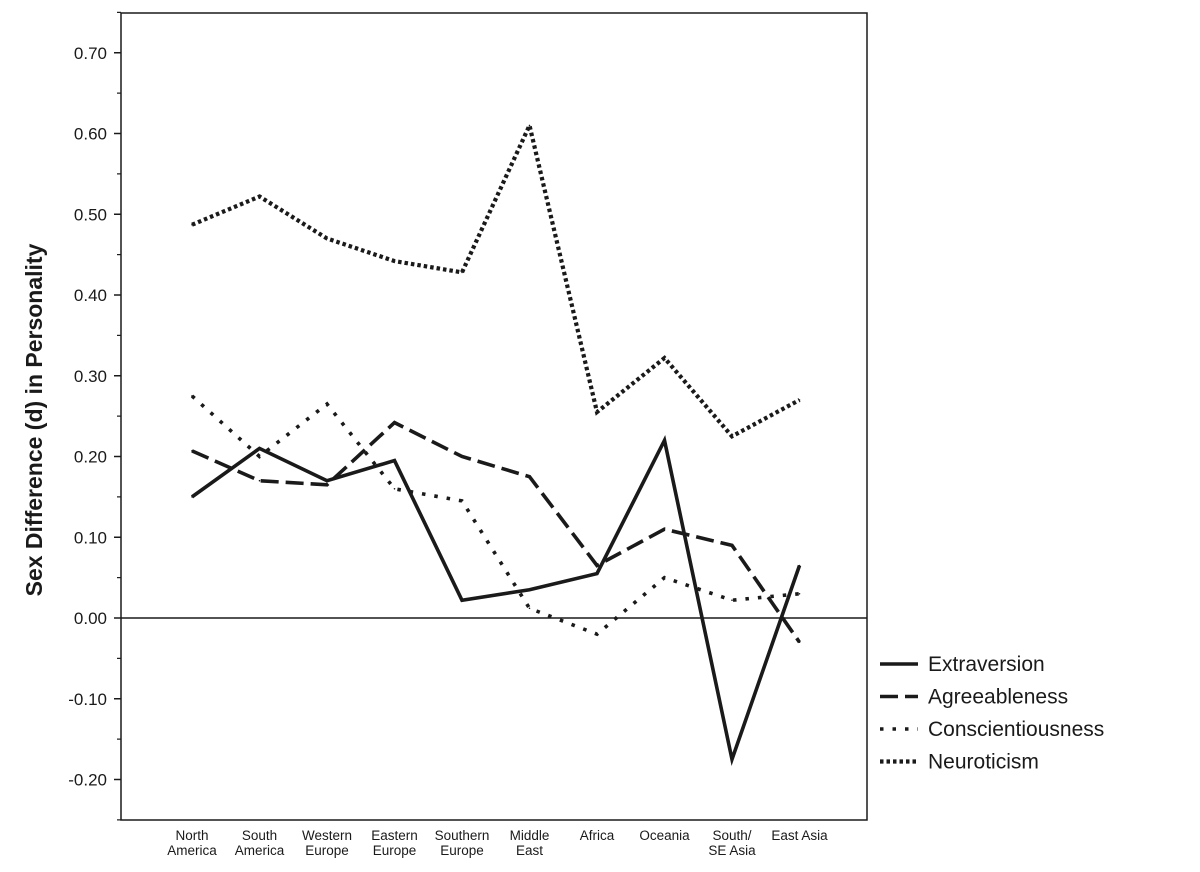 This screenshot has height=872, width=1200. Describe the element at coordinates (799, 835) in the screenshot. I see `x-category-label: East Asia` at that location.